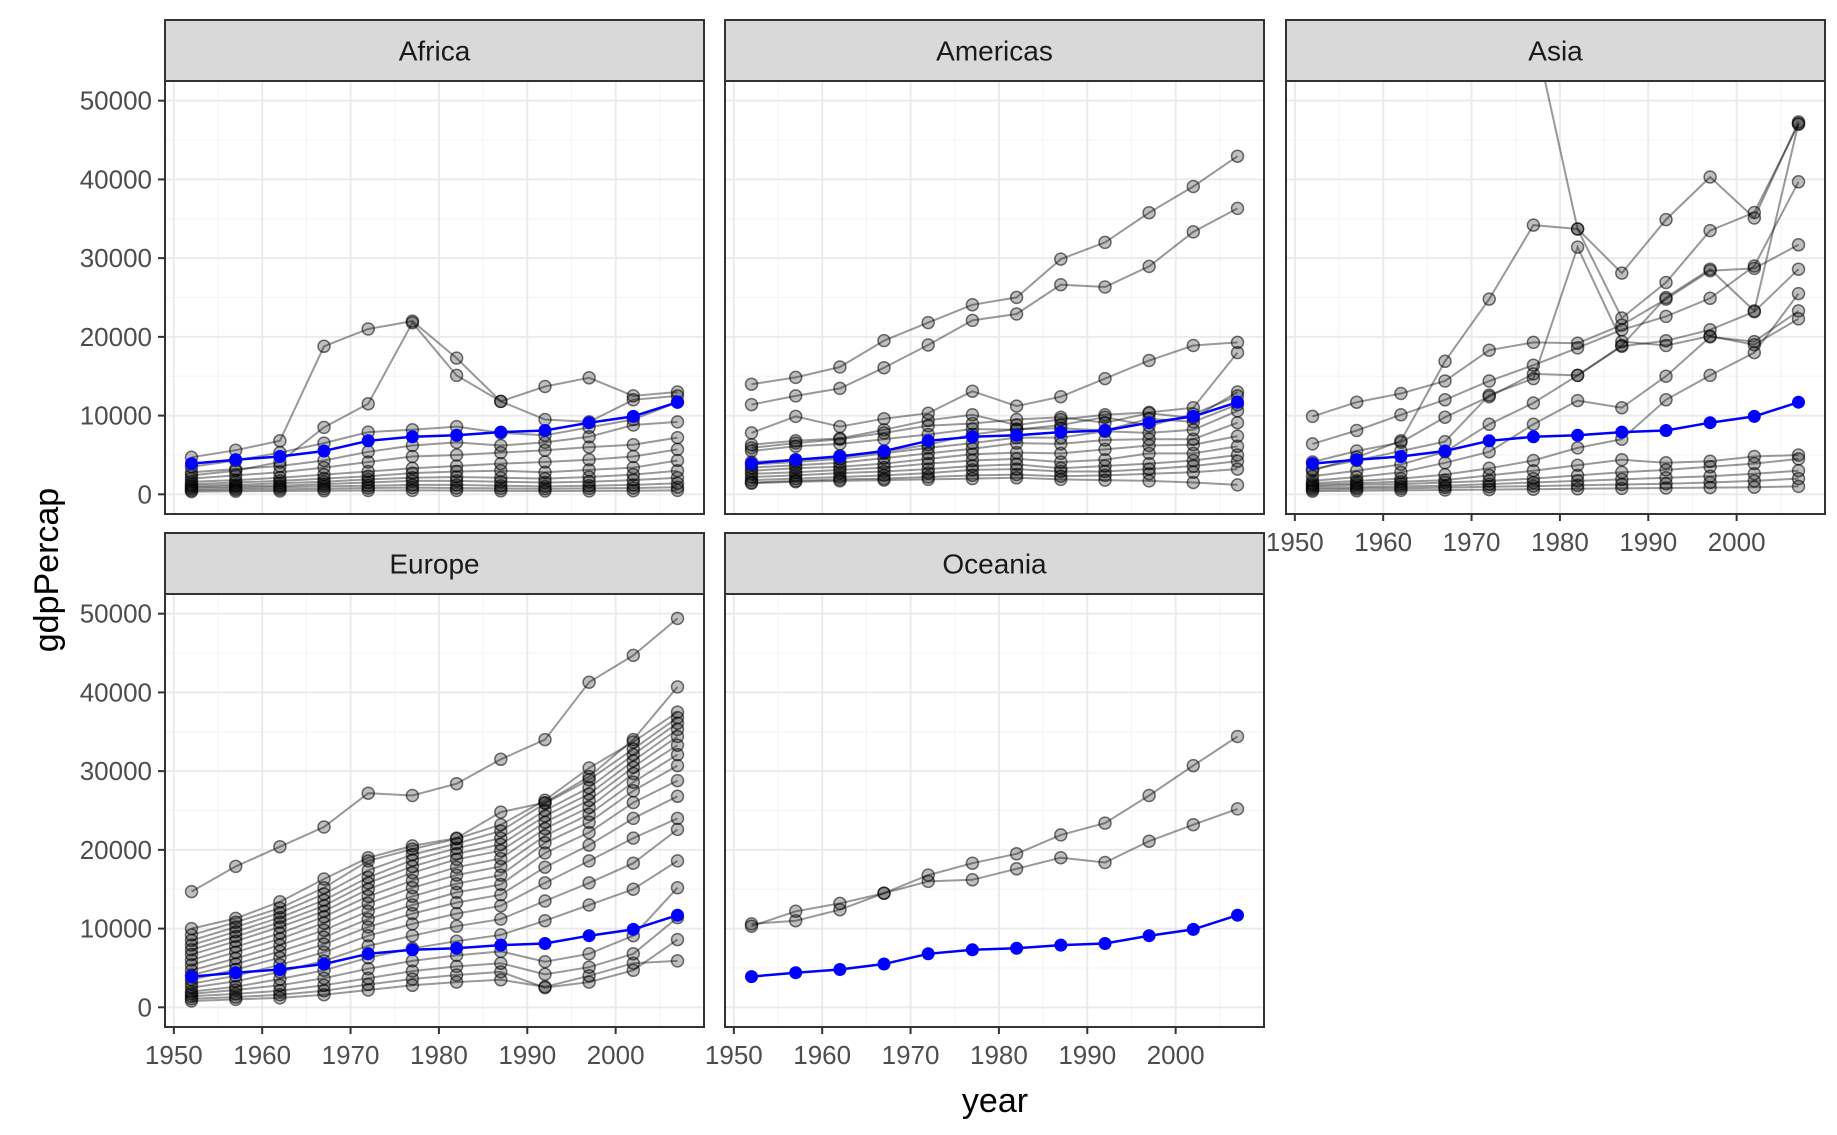 This screenshot has width=1837, height=1135. Describe the element at coordinates (434, 563) in the screenshot. I see `facet-strip-europe` at that location.